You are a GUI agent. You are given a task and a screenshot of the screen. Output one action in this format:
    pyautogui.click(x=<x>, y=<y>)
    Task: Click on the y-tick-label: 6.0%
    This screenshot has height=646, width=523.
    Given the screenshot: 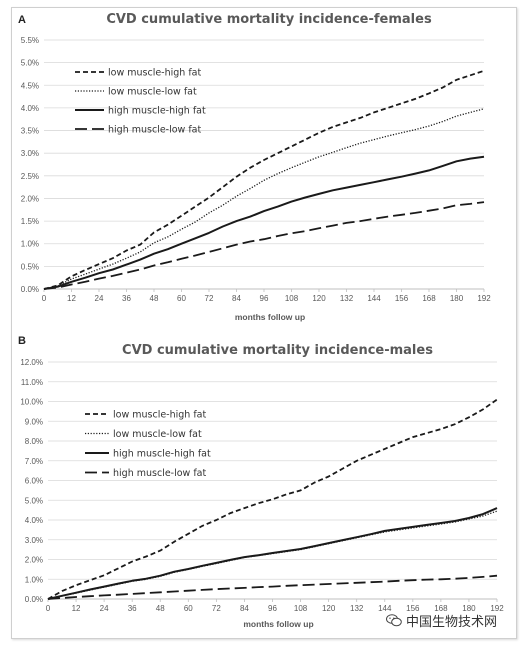 What is the action you would take?
    pyautogui.click(x=34, y=481)
    